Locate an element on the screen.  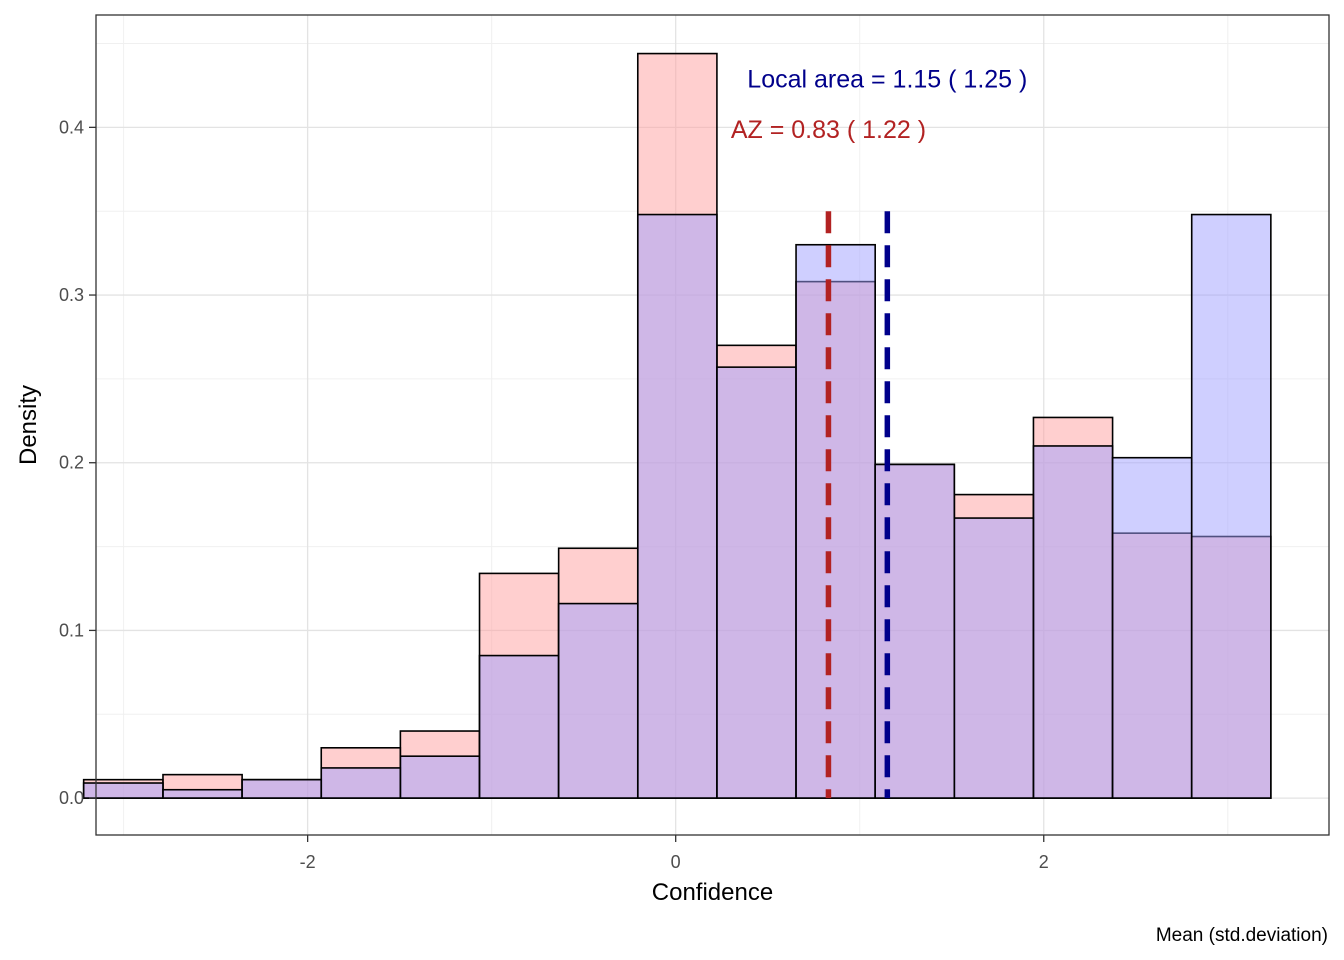
x-axis-title: Confidence is located at coordinates (712, 892).